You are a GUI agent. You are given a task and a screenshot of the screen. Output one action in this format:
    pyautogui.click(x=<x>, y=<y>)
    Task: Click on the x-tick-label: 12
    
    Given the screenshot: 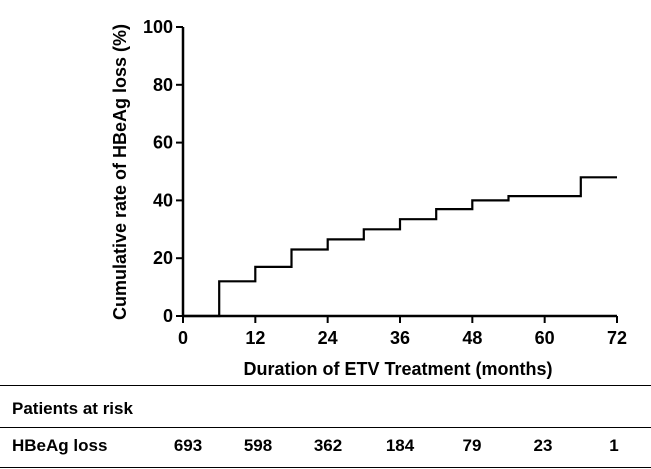 What is the action you would take?
    pyautogui.click(x=255, y=338)
    